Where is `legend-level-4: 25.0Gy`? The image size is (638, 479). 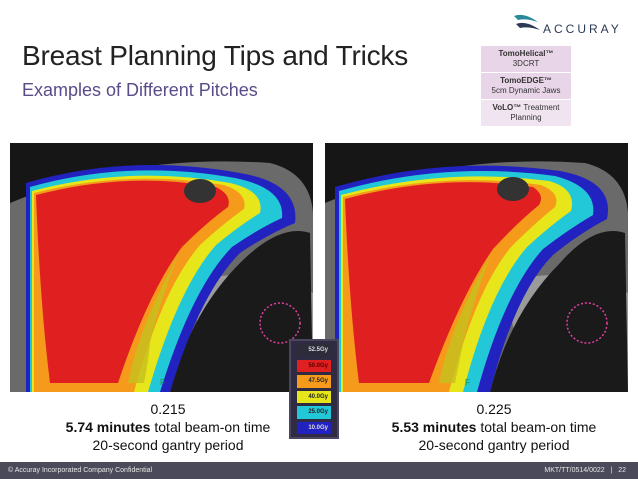
legend-level-4: 25.0Gy is located at coordinates (314, 412).